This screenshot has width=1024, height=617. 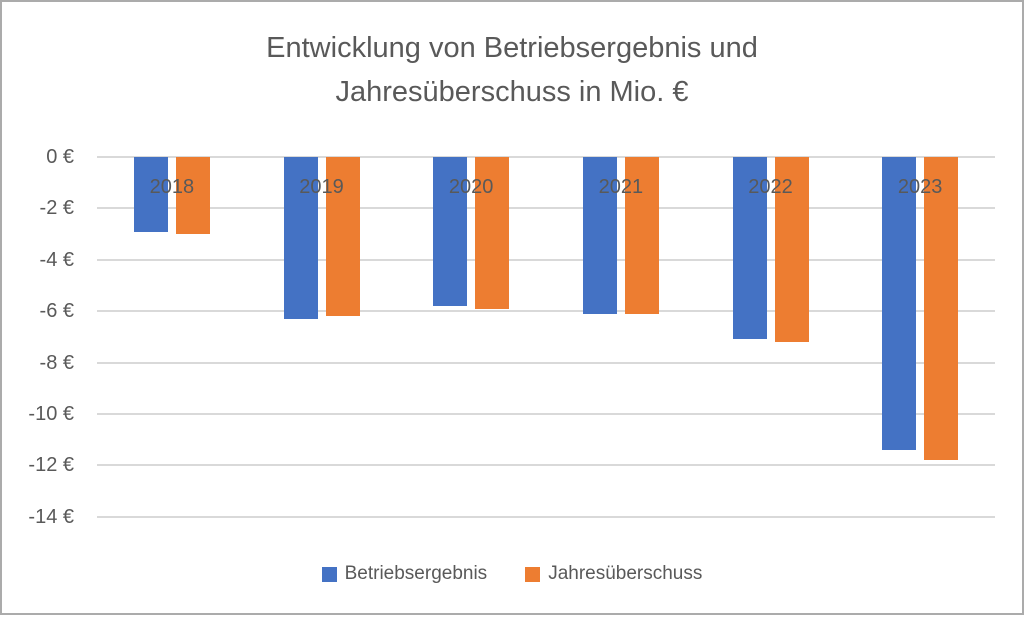 What do you see at coordinates (56, 208) in the screenshot?
I see `y-axis-tick-label: -2 €` at bounding box center [56, 208].